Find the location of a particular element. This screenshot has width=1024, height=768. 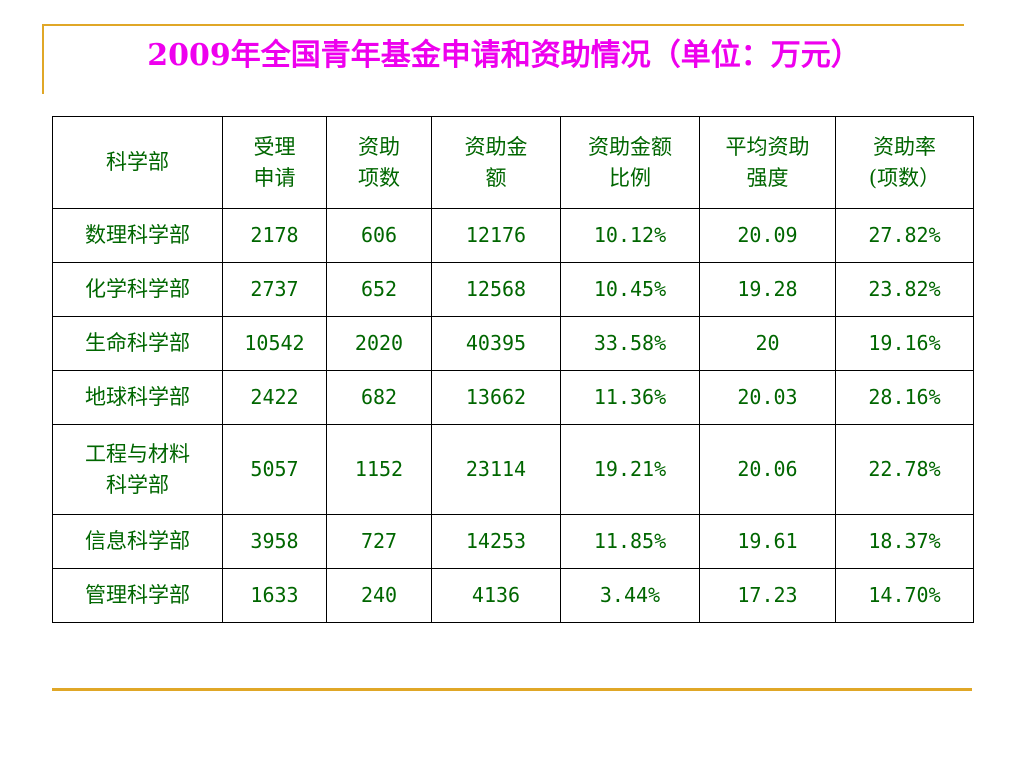

cell-funding-amount: 14253 is located at coordinates (496, 541).